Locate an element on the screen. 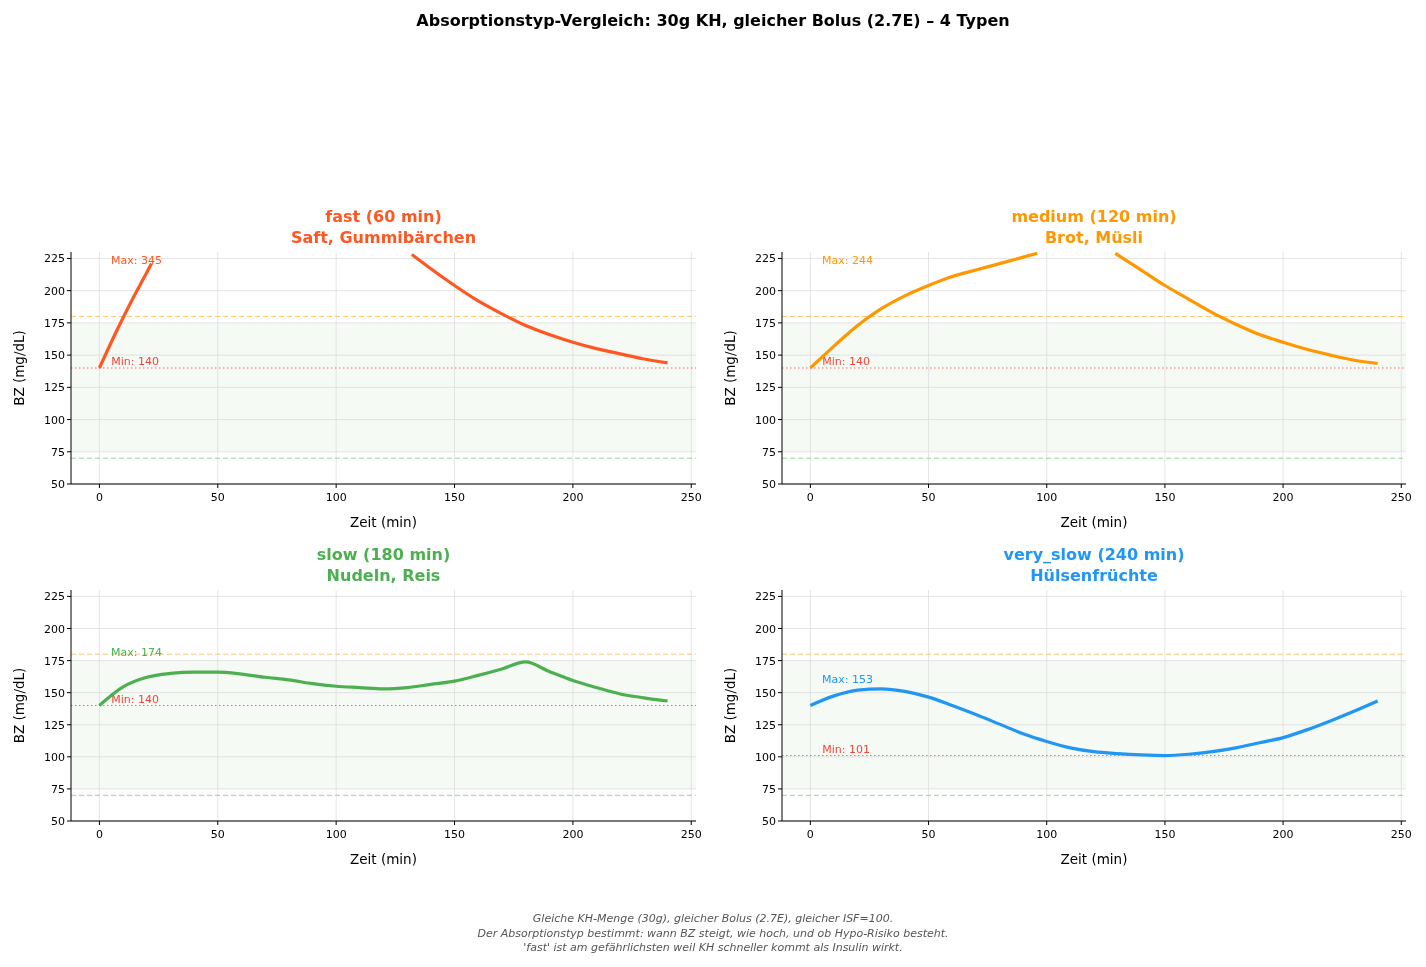 The image size is (1426, 967). chart-title: slow (180 min) is located at coordinates (383, 554).